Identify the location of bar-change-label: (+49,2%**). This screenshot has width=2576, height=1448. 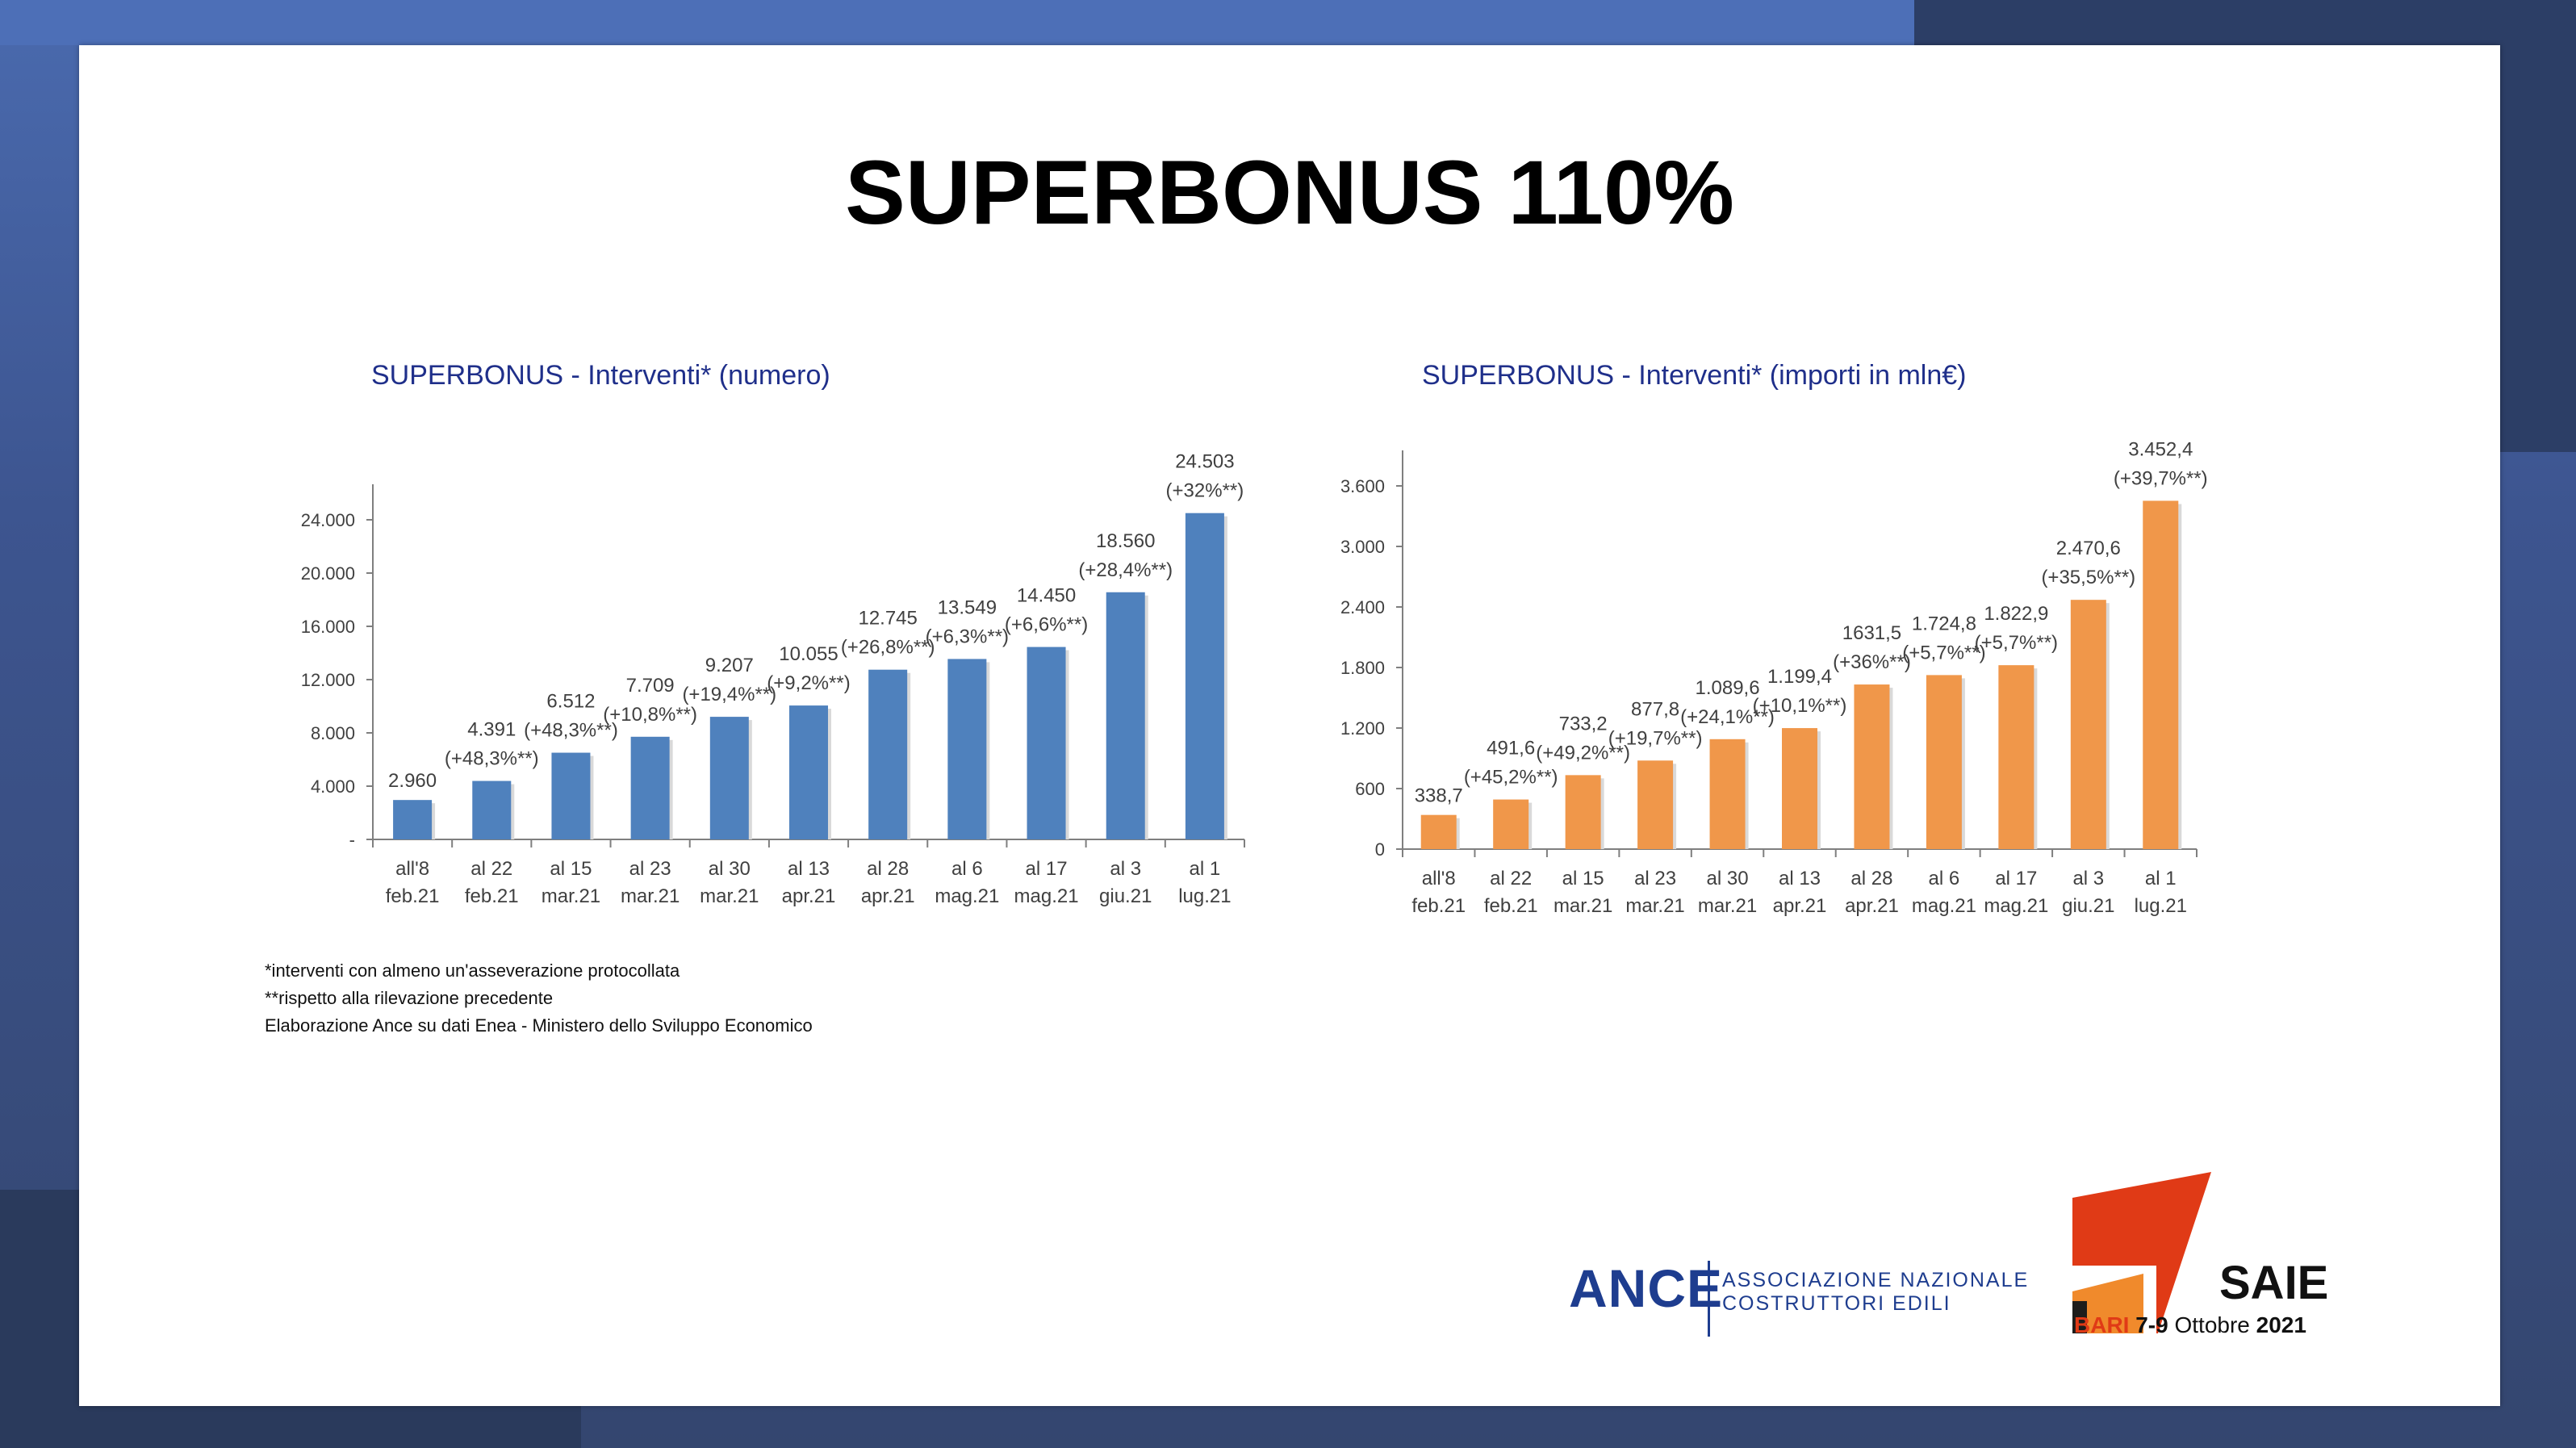
(1583, 753).